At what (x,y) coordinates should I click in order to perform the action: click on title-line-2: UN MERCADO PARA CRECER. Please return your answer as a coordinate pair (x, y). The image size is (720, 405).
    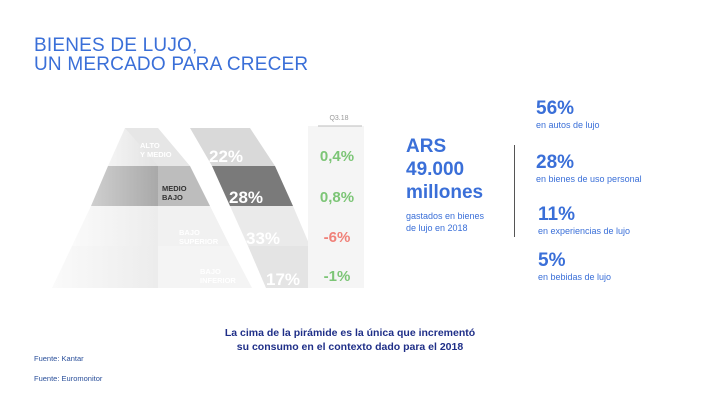
    Looking at the image, I should click on (171, 64).